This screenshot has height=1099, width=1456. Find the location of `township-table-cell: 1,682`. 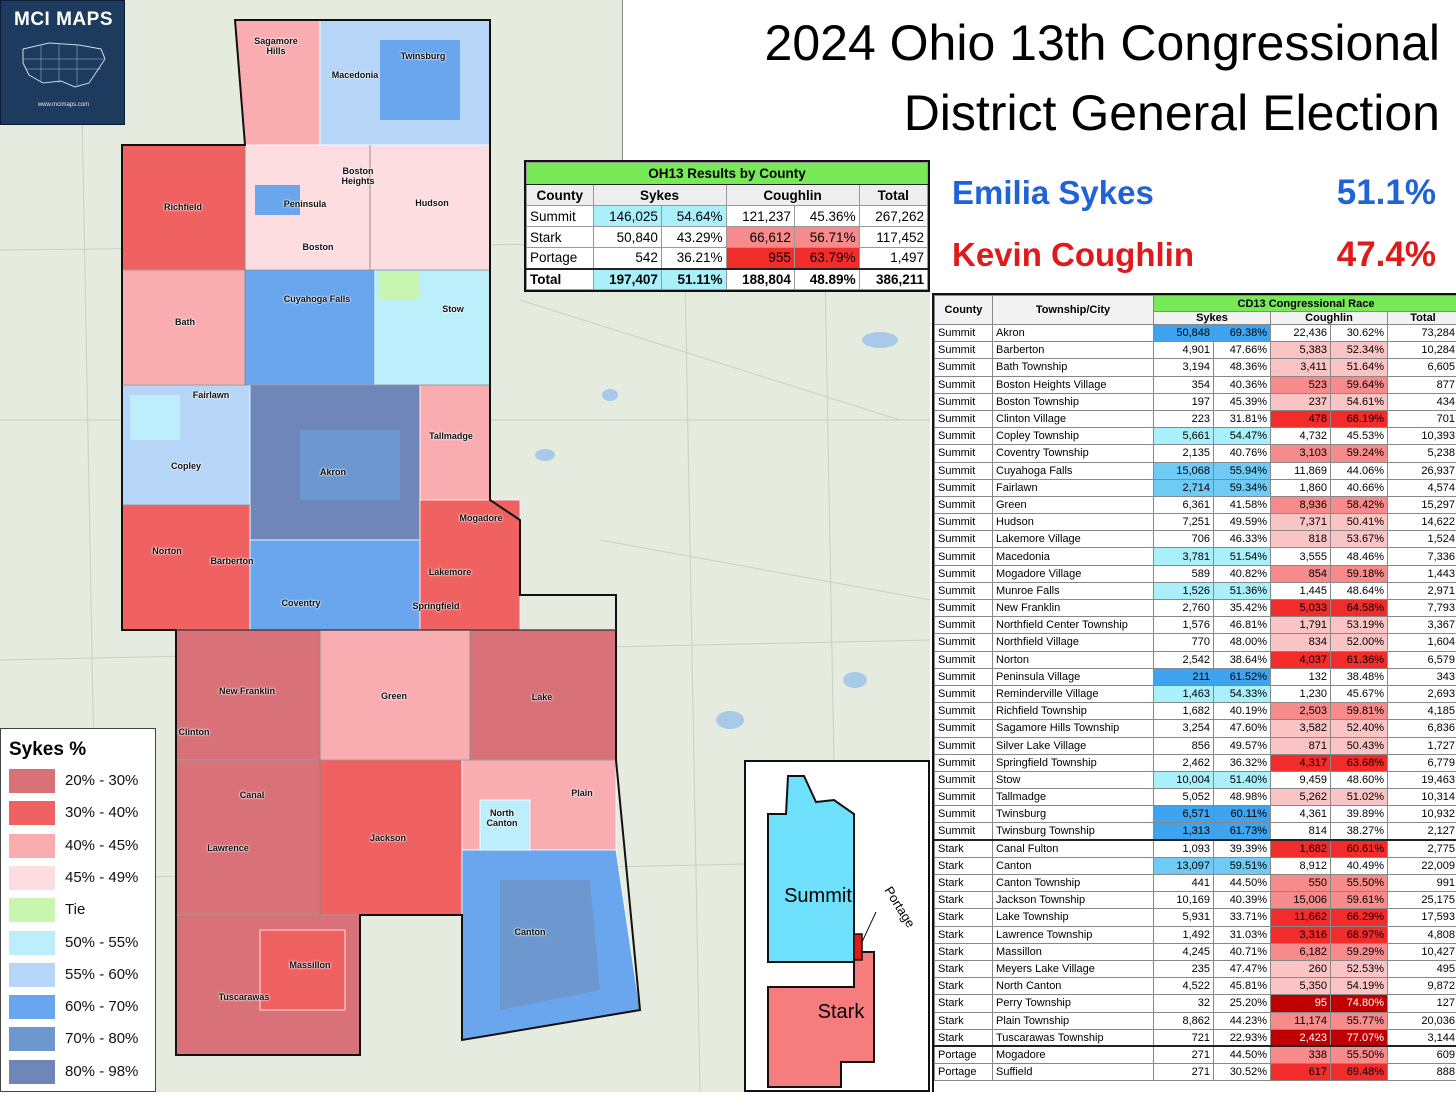

township-table-cell: 1,682 is located at coordinates (1184, 711).